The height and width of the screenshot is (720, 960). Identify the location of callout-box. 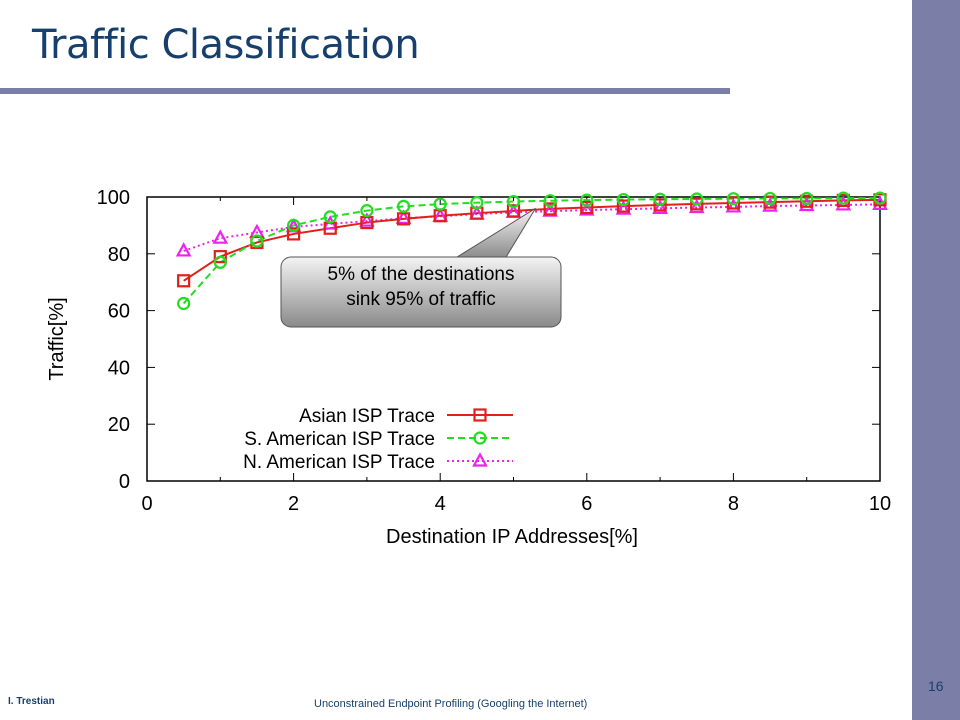
(421, 292).